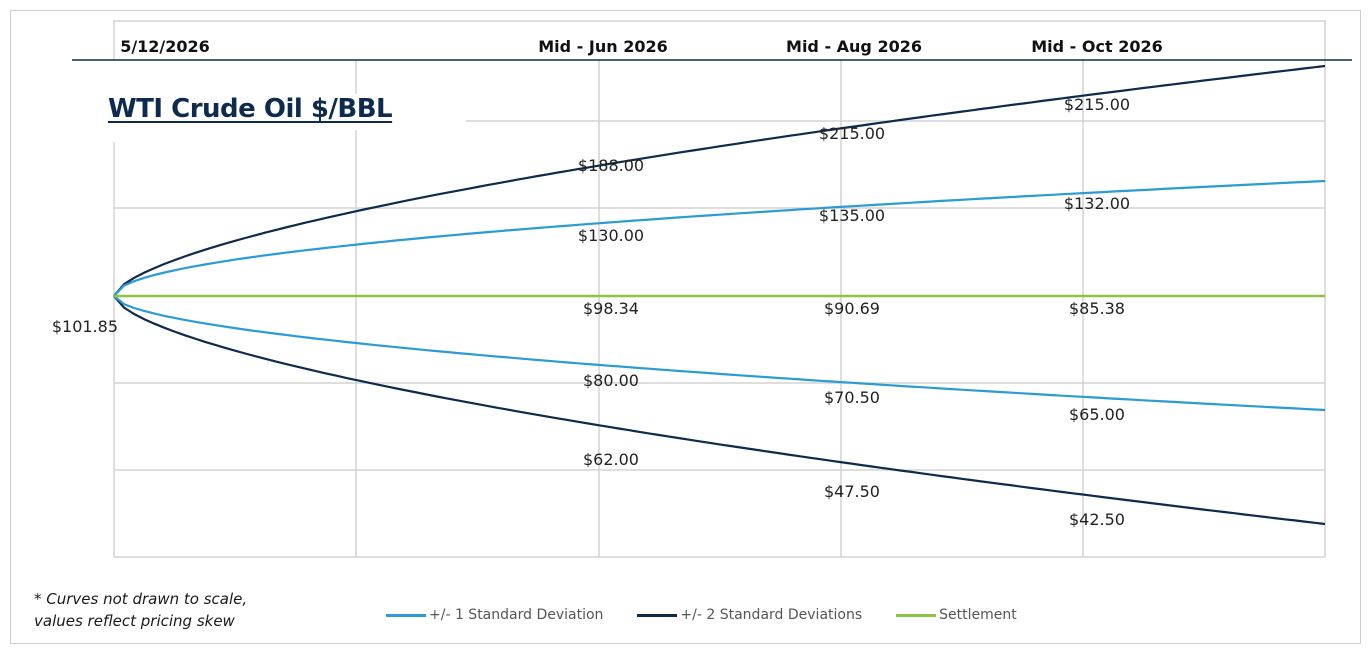  What do you see at coordinates (406, 615) in the screenshot?
I see `legend-swatch-1sd` at bounding box center [406, 615].